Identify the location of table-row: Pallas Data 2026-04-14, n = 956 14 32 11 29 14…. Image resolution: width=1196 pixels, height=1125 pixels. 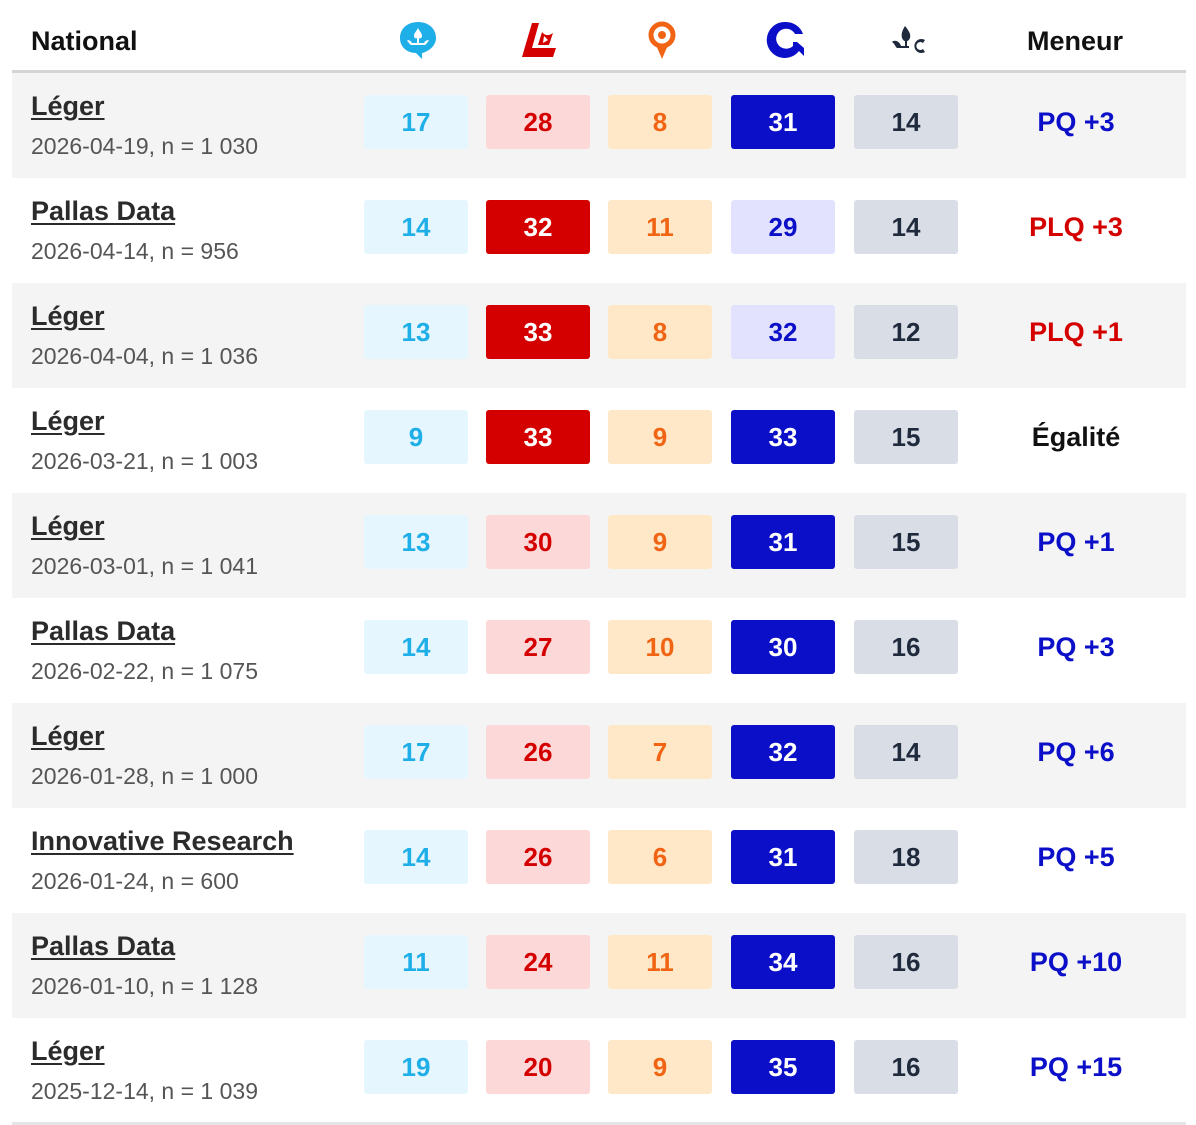
(599, 230).